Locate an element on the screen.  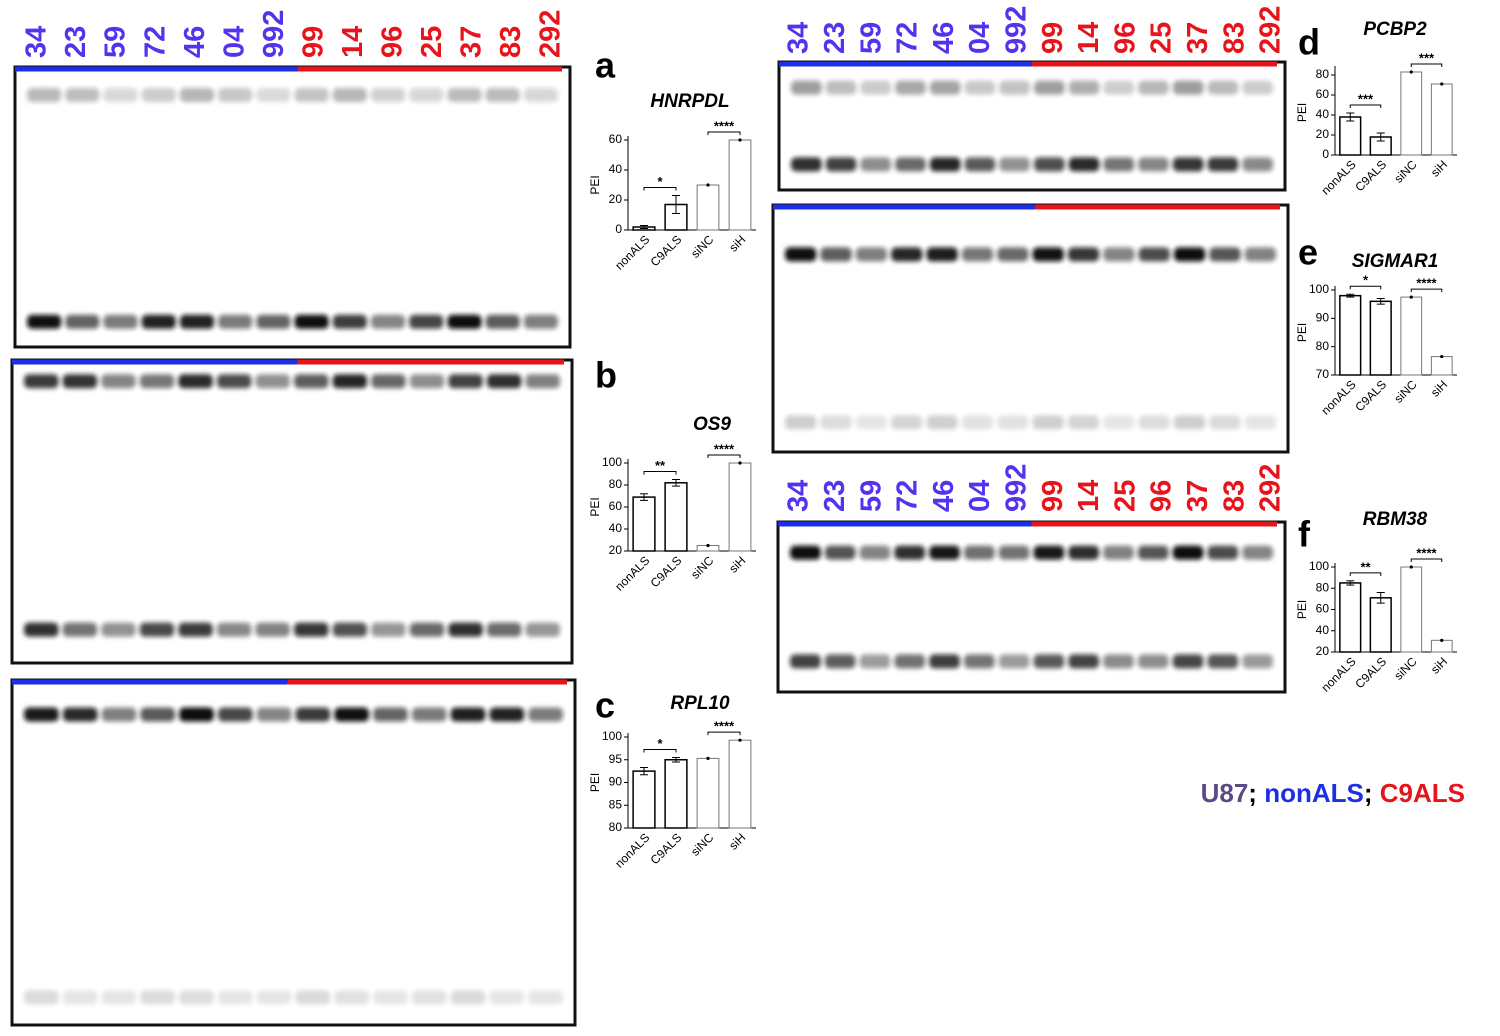
lane-label: 23 is located at coordinates (76, 42).